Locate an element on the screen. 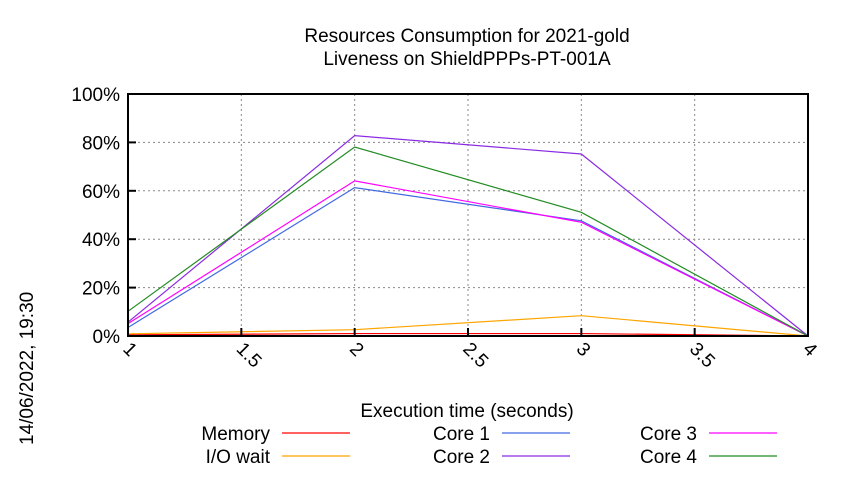 The height and width of the screenshot is (480, 850). x-tick-label: 3.5 is located at coordinates (702, 356).